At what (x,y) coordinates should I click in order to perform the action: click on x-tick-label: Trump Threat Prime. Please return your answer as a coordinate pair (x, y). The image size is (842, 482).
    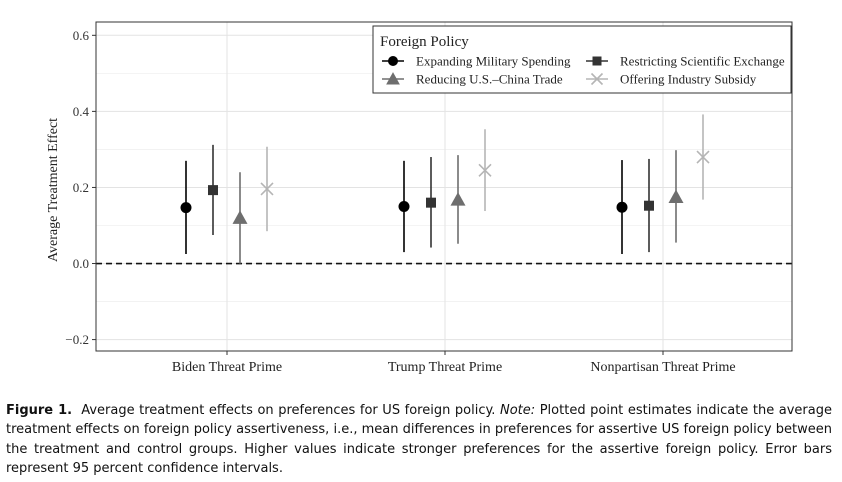
    Looking at the image, I should click on (445, 367).